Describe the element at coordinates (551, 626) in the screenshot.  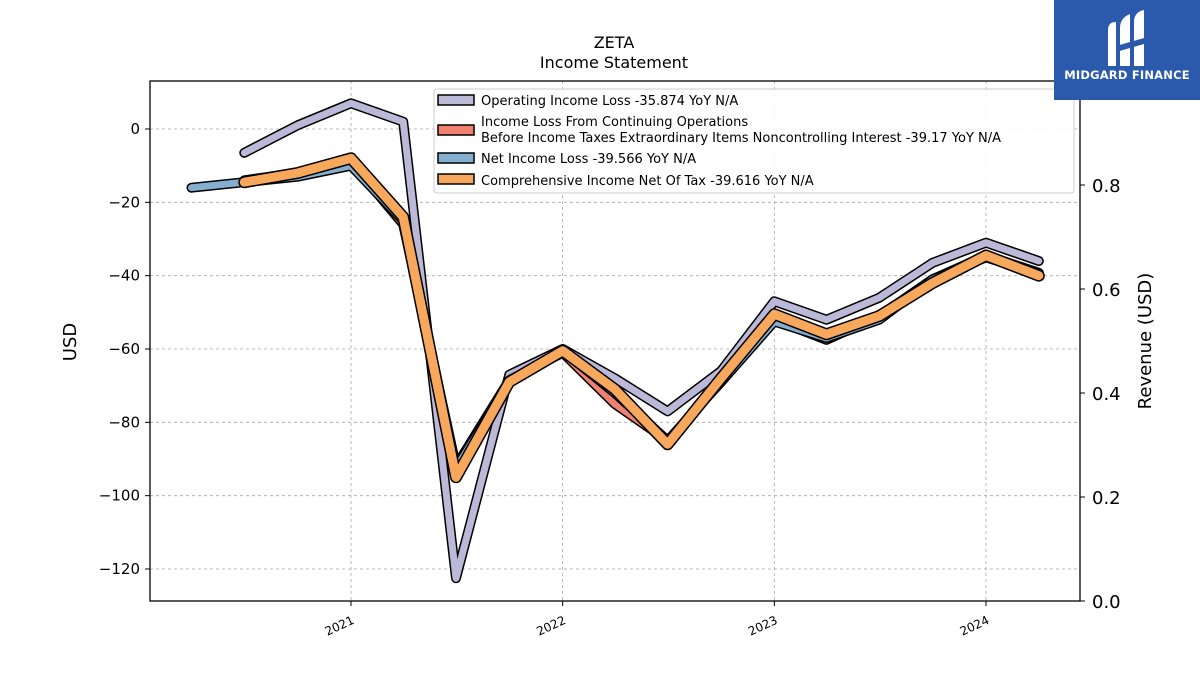
I see `x-tick-label: 2022` at that location.